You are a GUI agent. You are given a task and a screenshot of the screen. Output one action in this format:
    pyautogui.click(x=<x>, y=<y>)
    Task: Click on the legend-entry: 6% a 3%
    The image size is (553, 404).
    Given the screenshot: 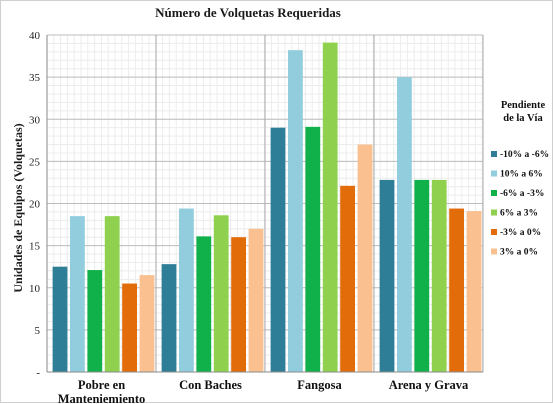 What is the action you would take?
    pyautogui.click(x=519, y=214)
    